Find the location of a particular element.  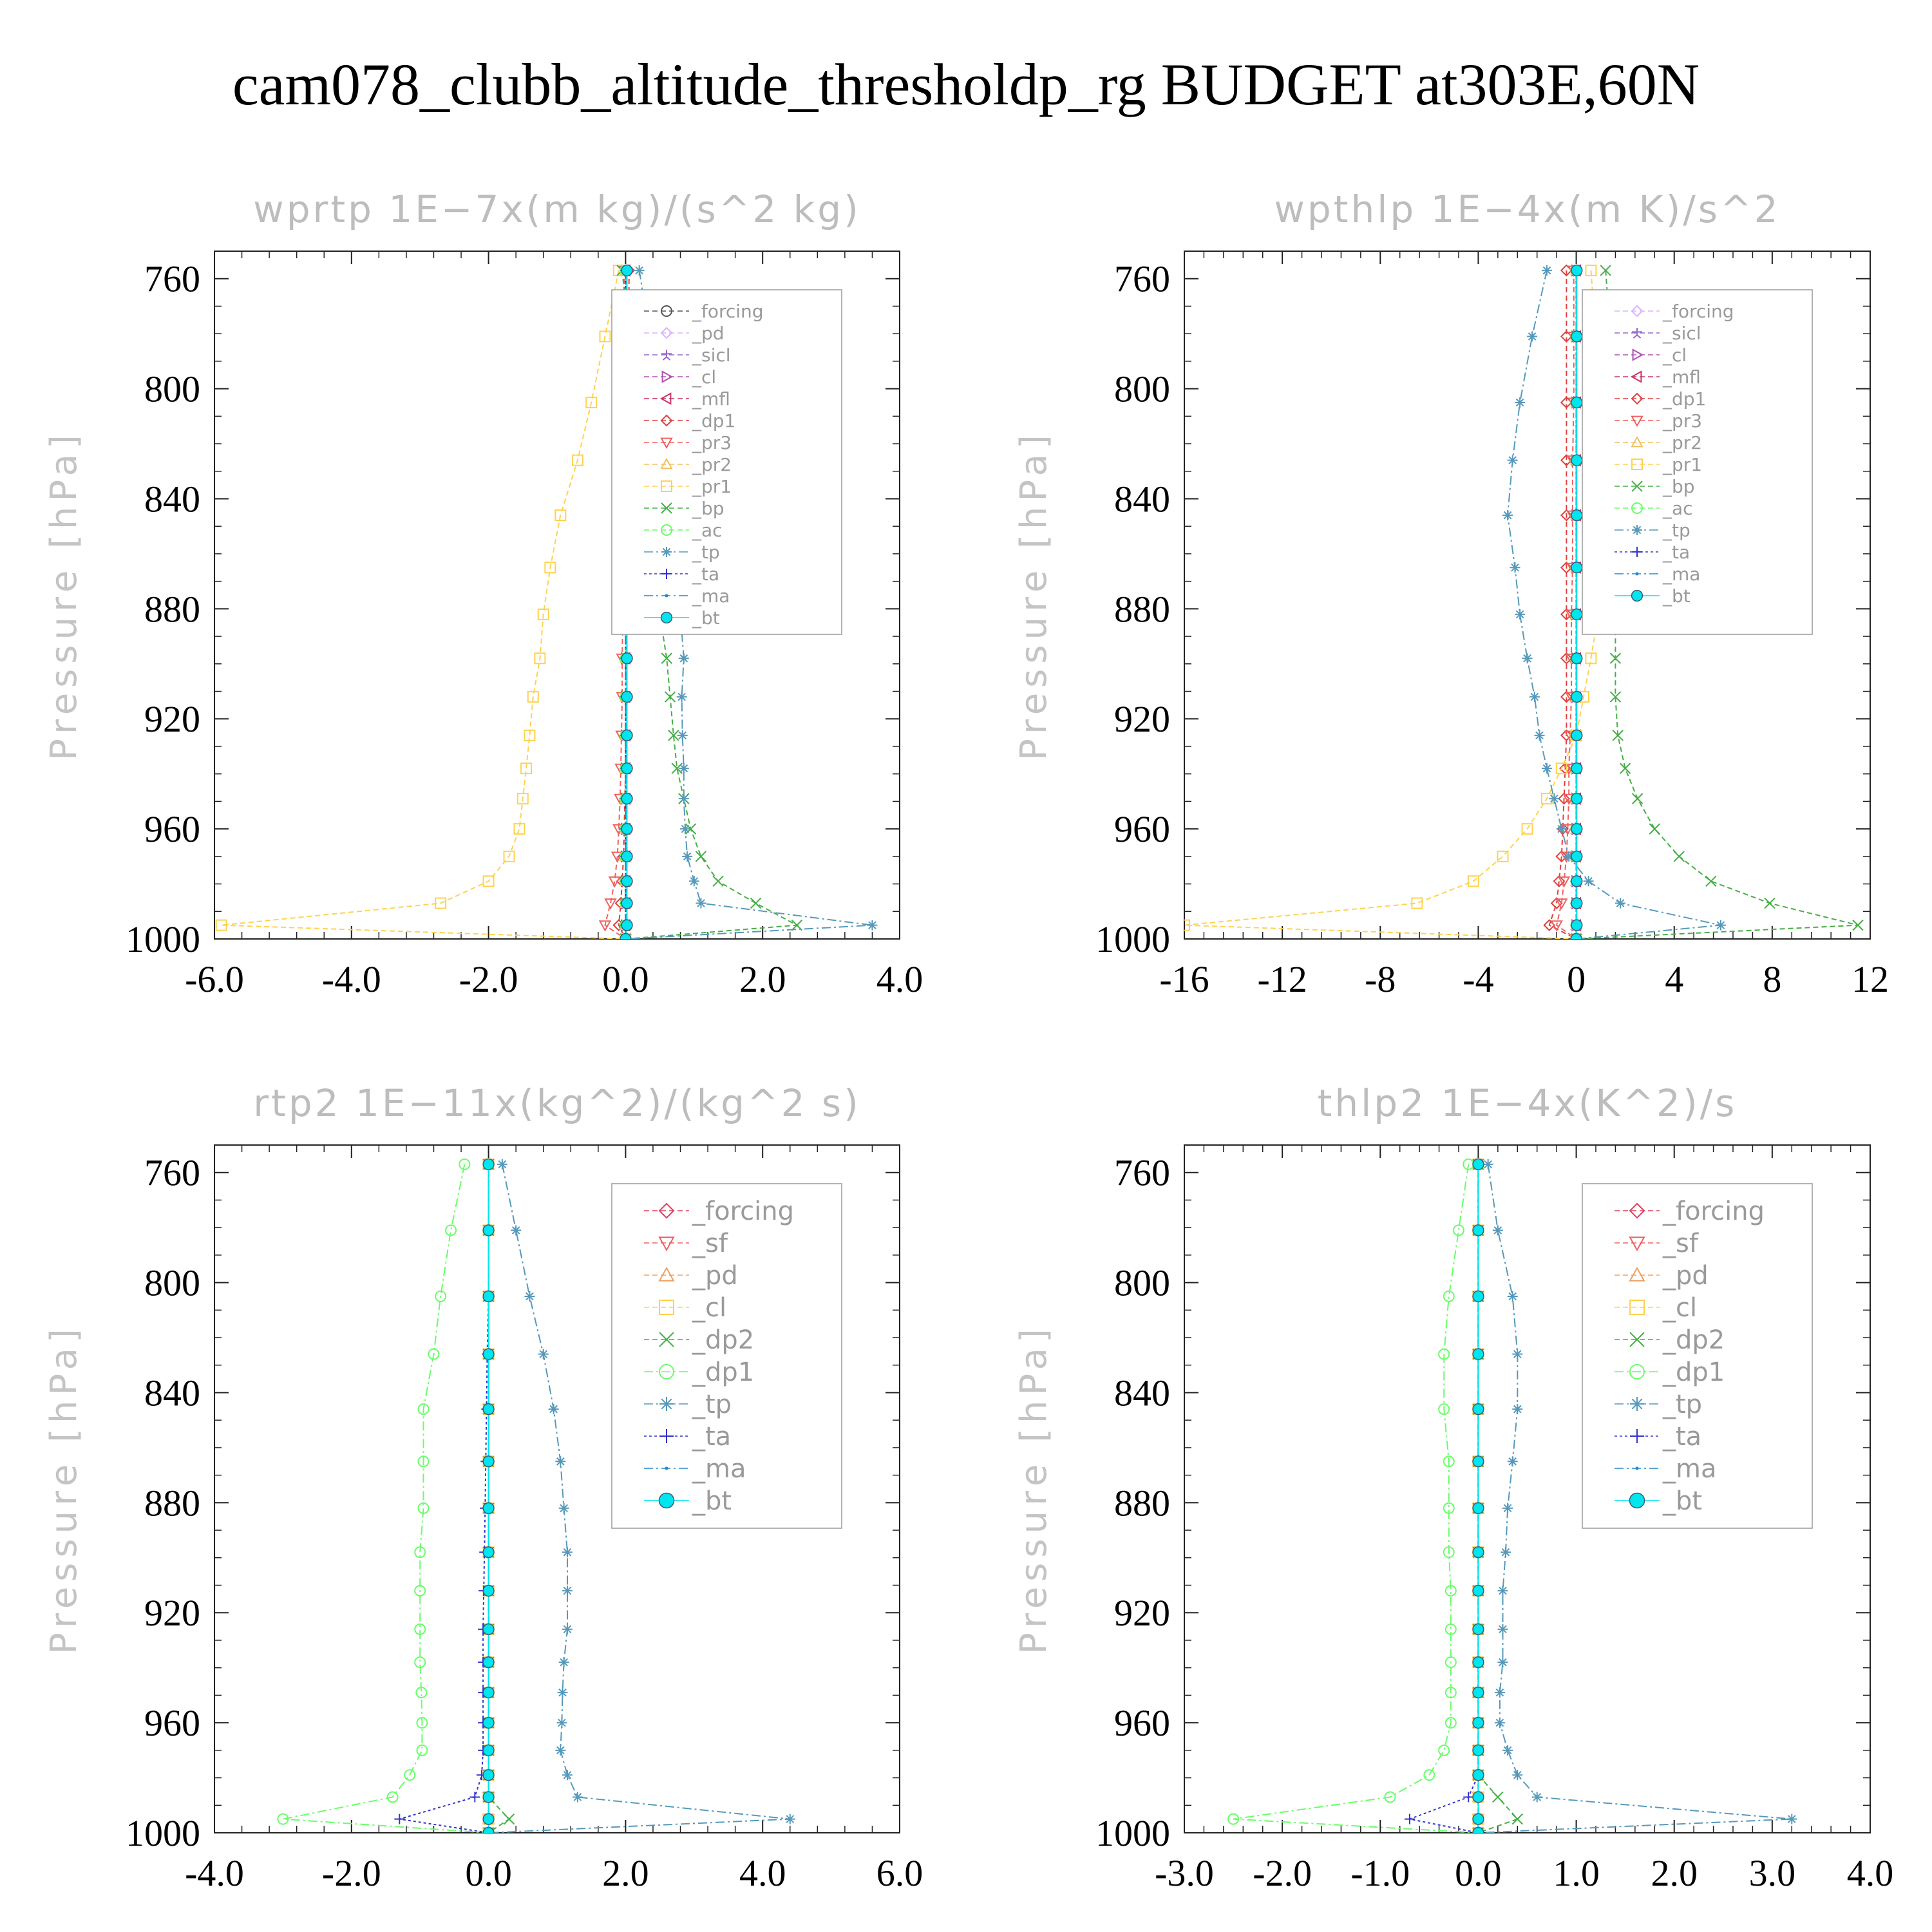

legend-item: _dp2 is located at coordinates (699, 1340).